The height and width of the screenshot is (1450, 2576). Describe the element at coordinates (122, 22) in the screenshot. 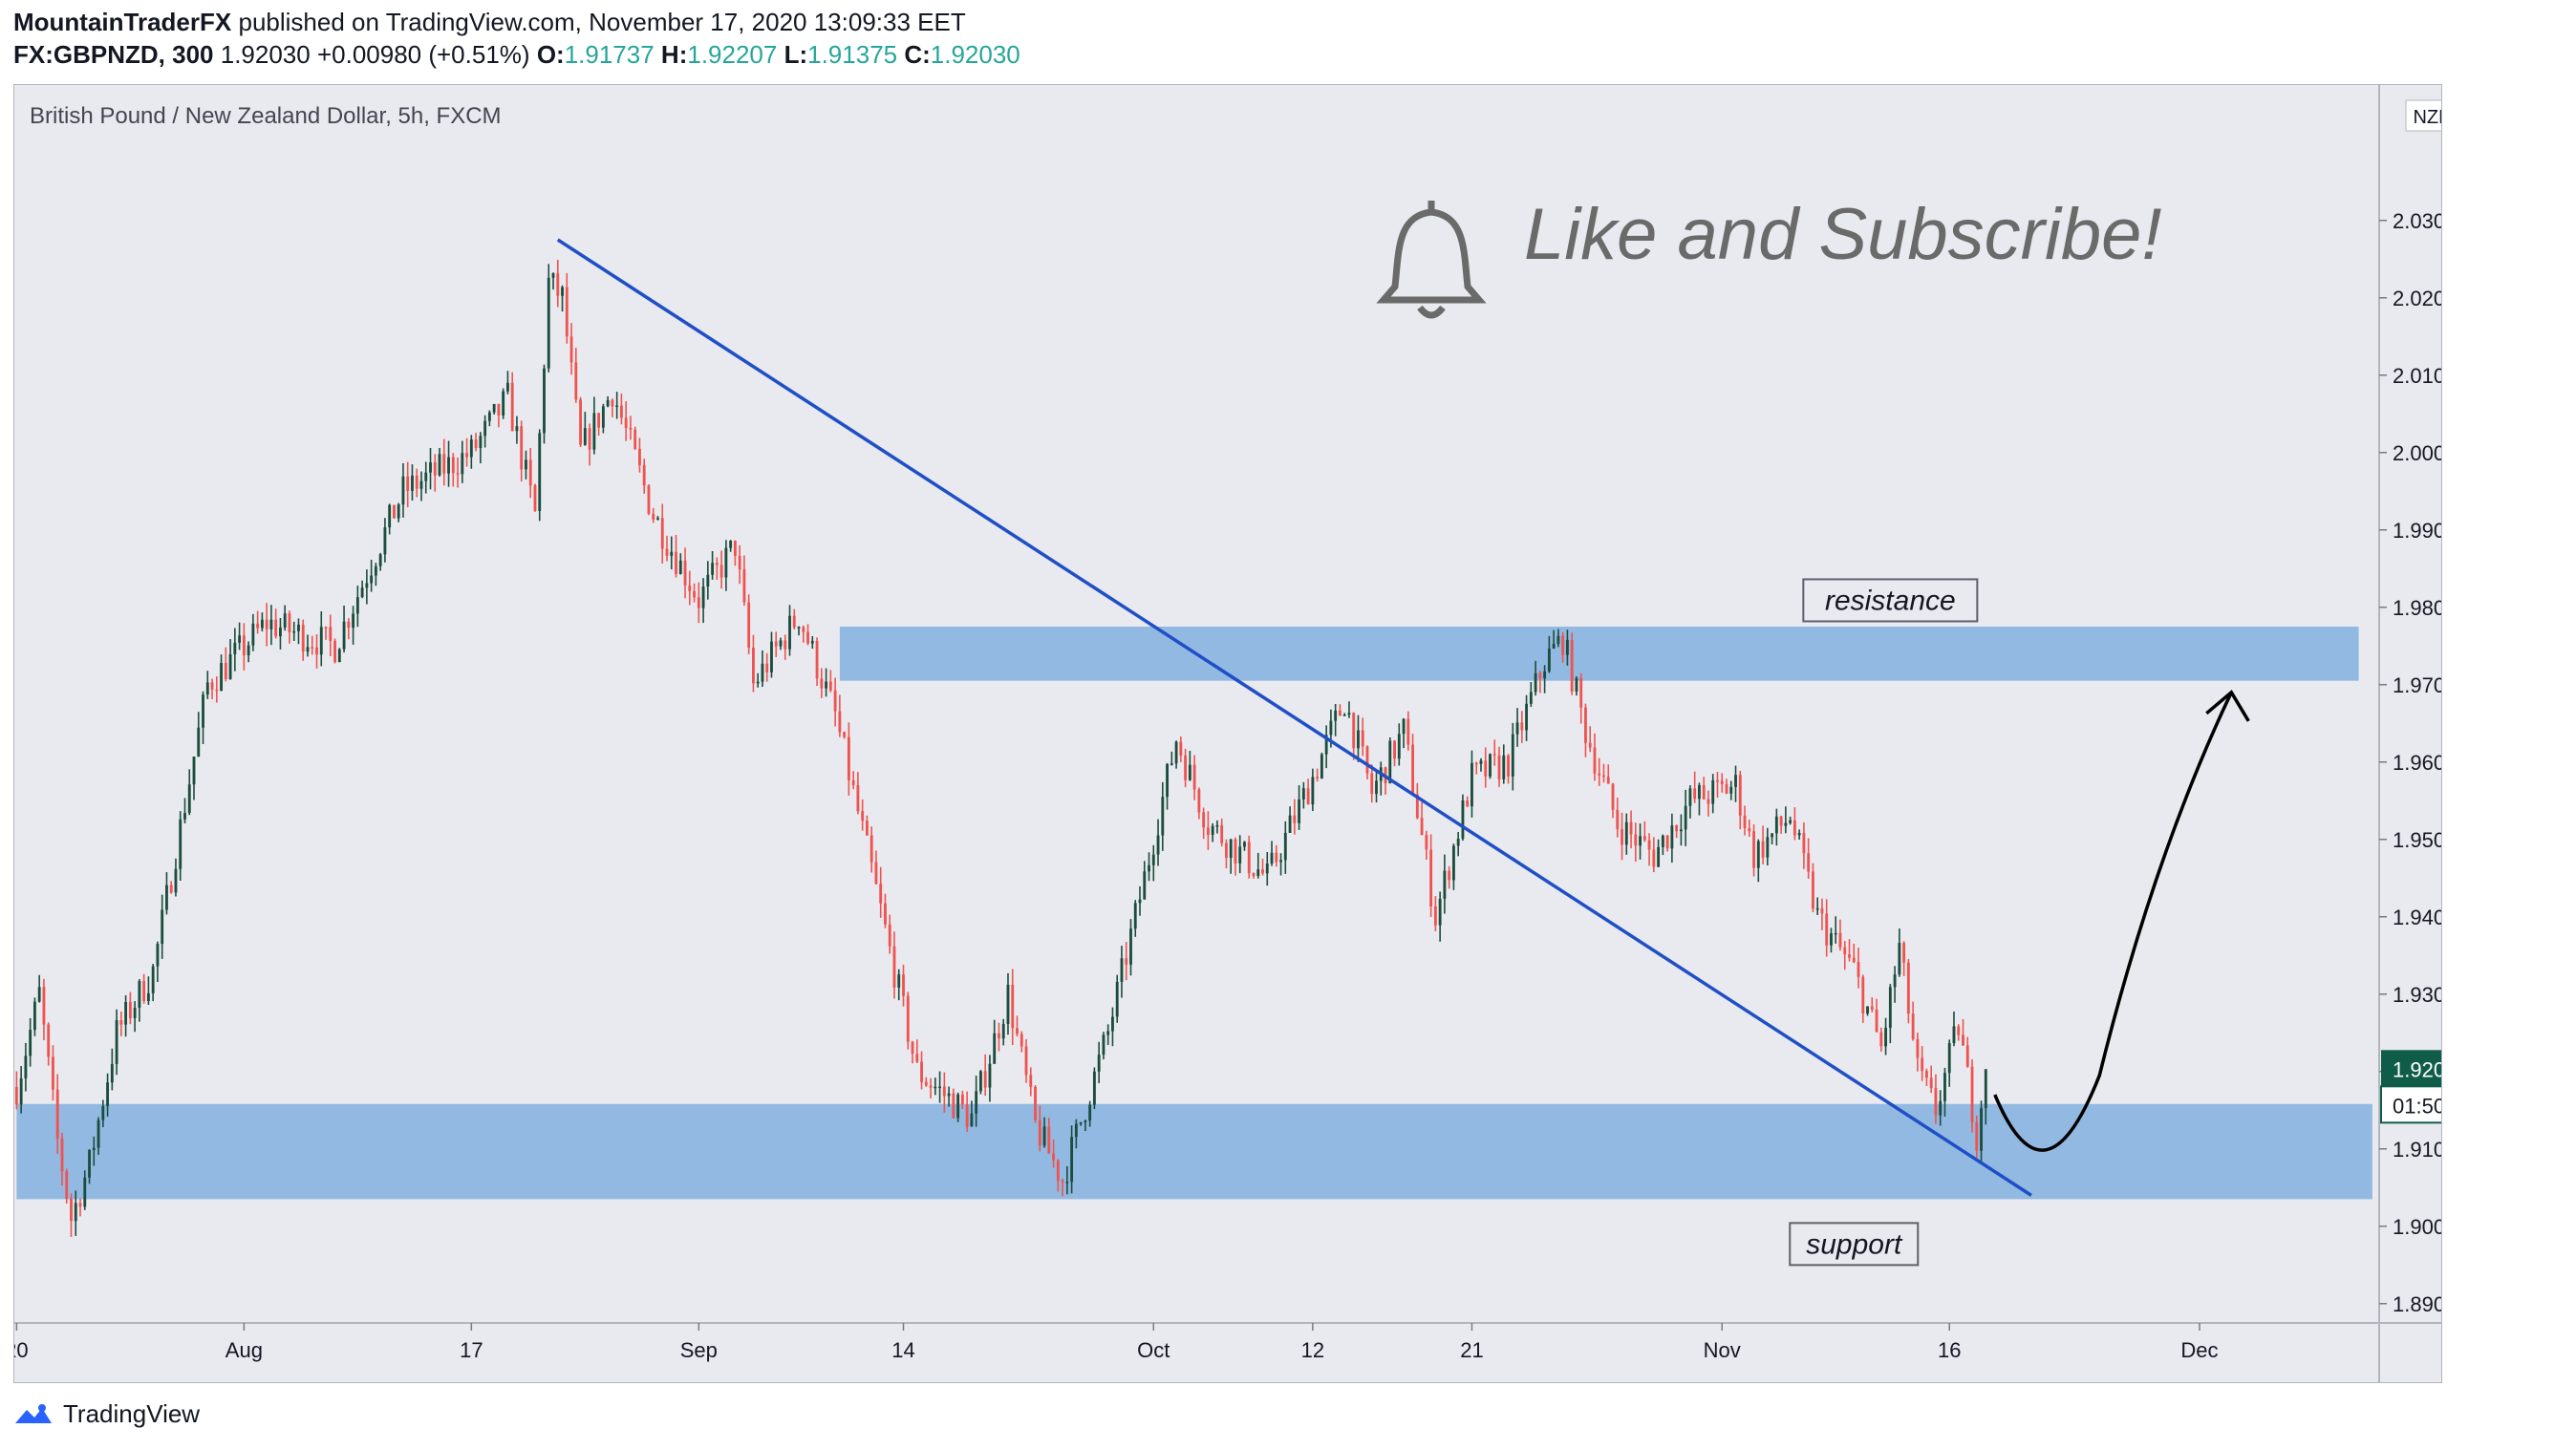

I see `author-name: MountainTraderFX` at that location.